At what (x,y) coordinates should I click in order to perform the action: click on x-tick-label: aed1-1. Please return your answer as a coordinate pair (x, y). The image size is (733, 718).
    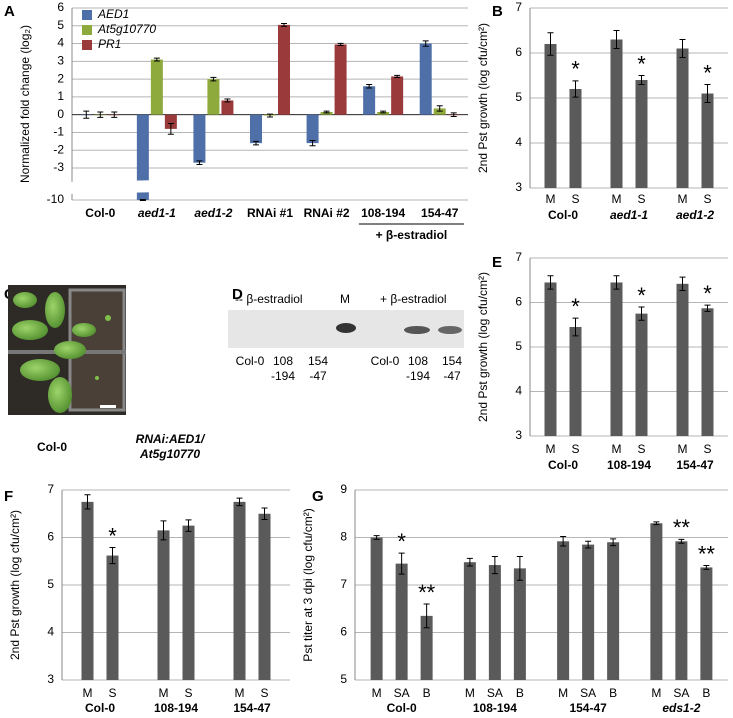
    Looking at the image, I should click on (157, 213).